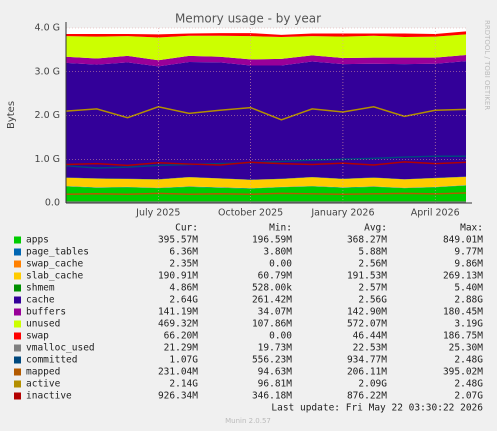 Image resolution: width=497 pixels, height=431 pixels. What do you see at coordinates (272, 288) in the screenshot?
I see `legend-stat: 528.00k` at bounding box center [272, 288].